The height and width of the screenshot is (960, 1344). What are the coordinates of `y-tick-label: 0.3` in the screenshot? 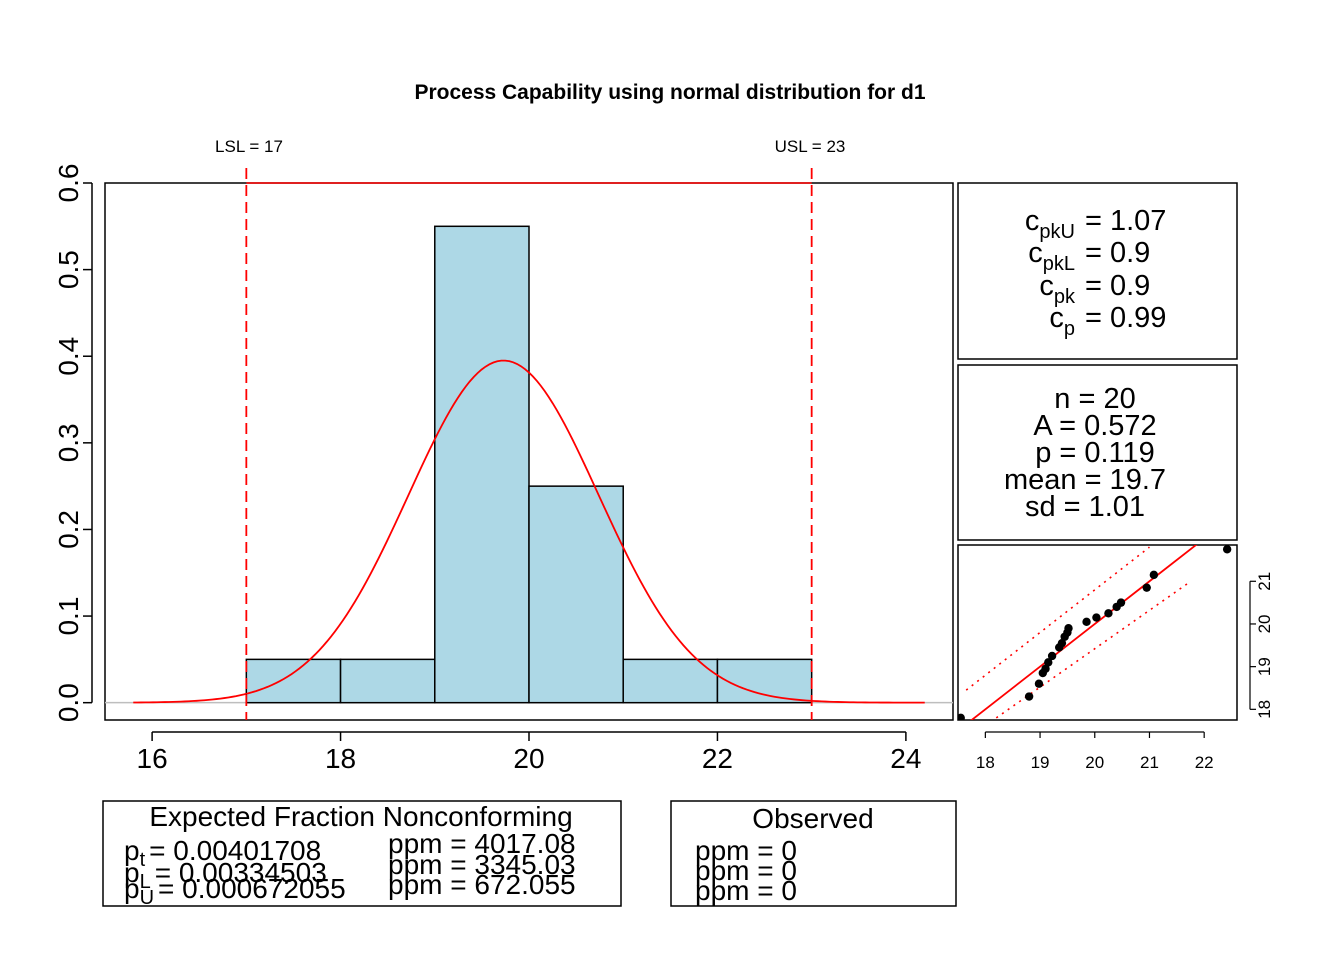 It's located at (68, 442).